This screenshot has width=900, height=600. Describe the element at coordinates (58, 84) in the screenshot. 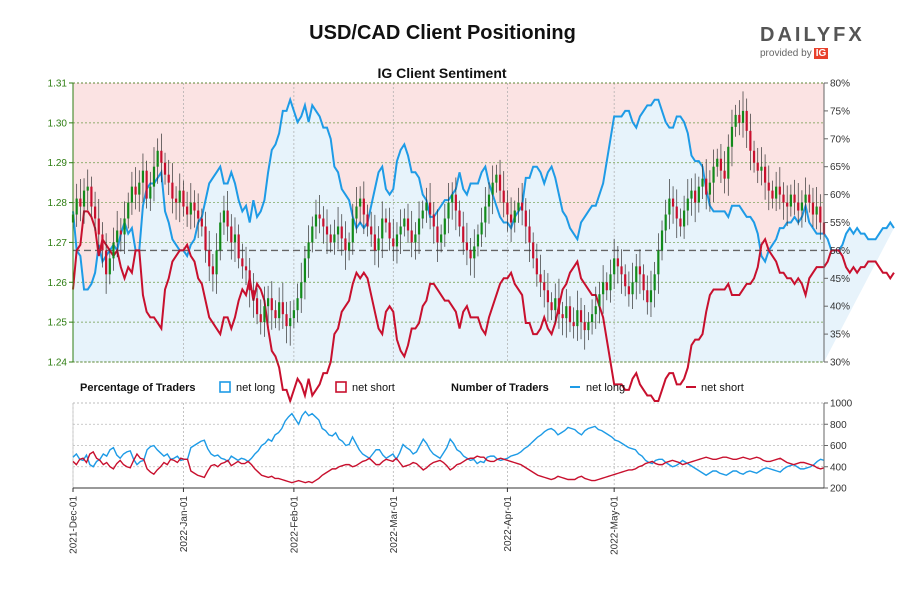

I see `price-tick-label: 1.31` at that location.